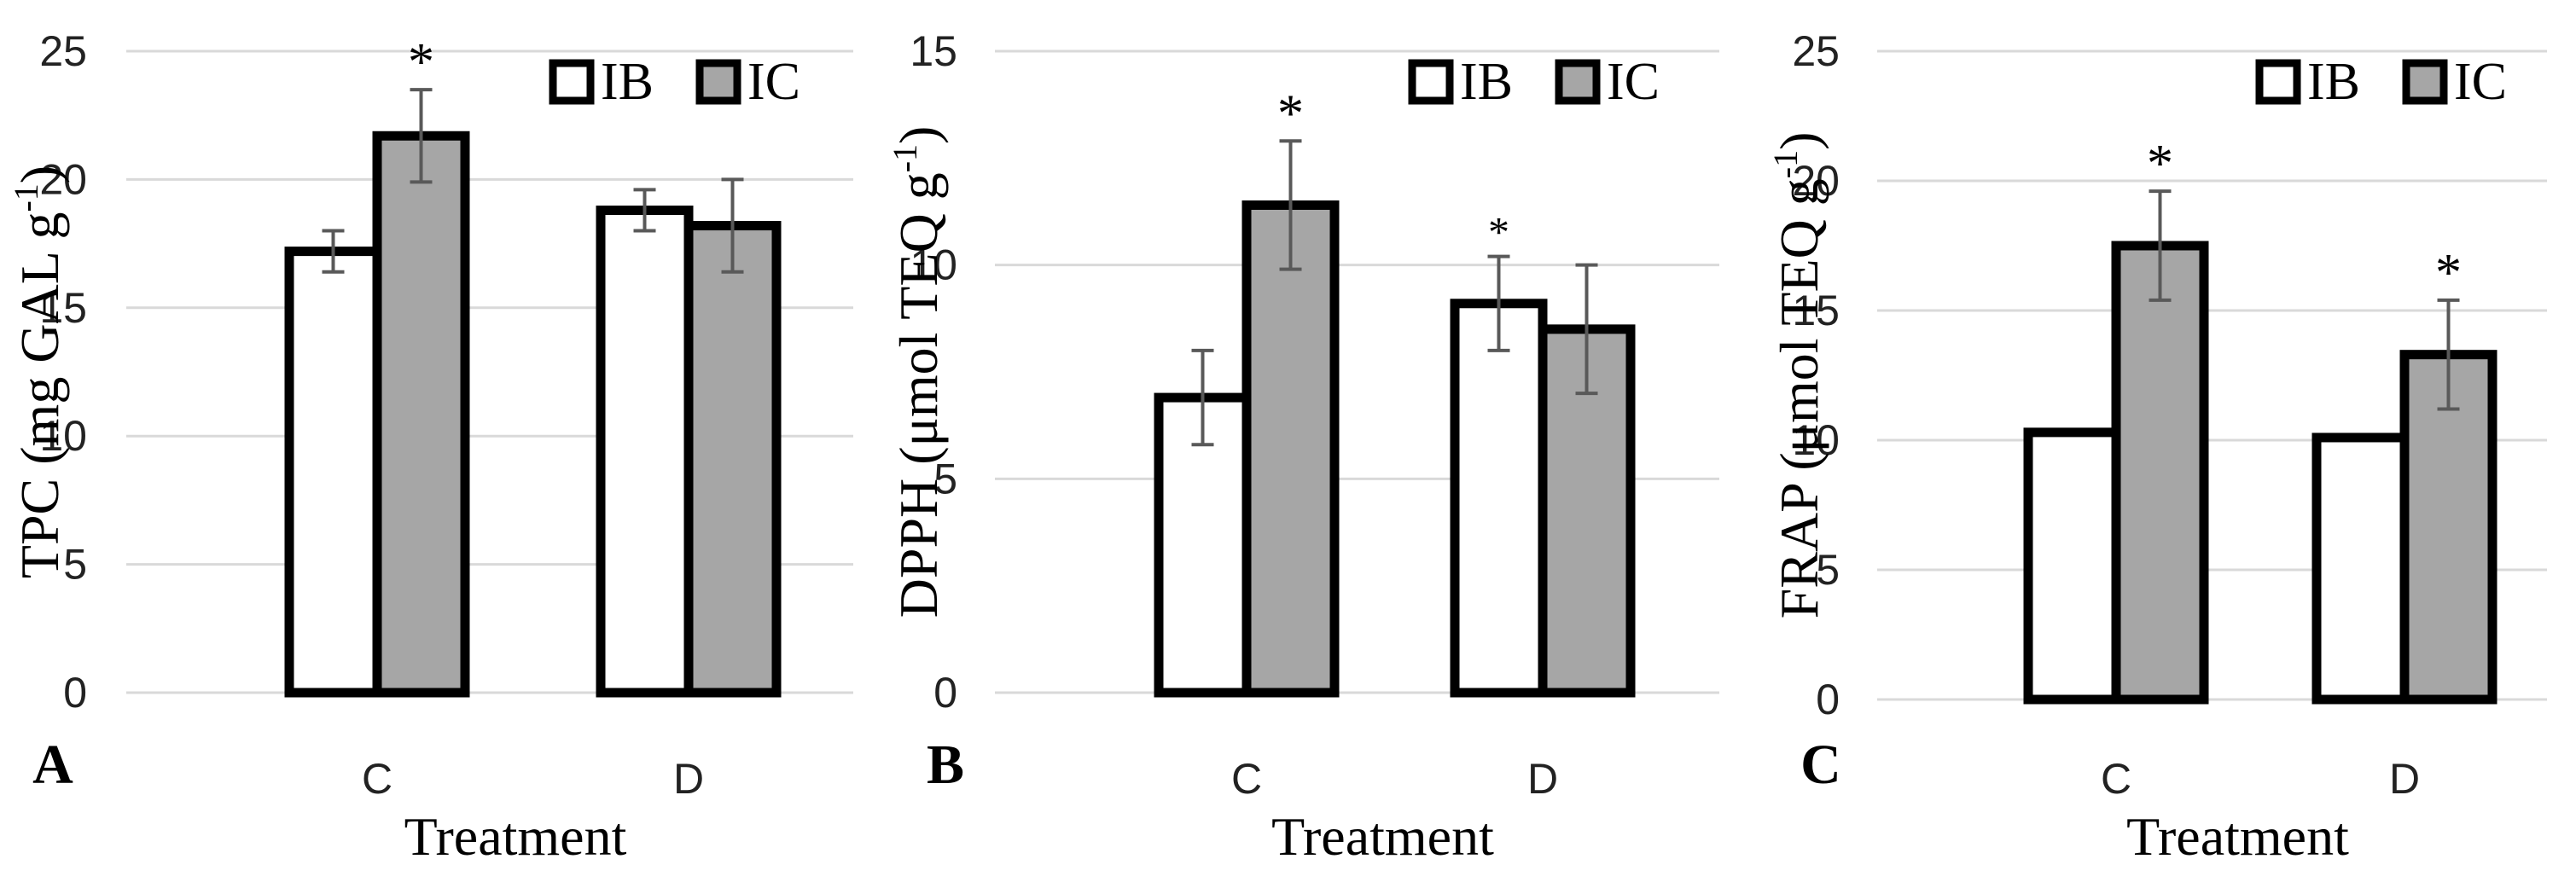 Image resolution: width=2576 pixels, height=888 pixels. I want to click on y-axis-title: TPC (mg GAL g-1), so click(38, 372).